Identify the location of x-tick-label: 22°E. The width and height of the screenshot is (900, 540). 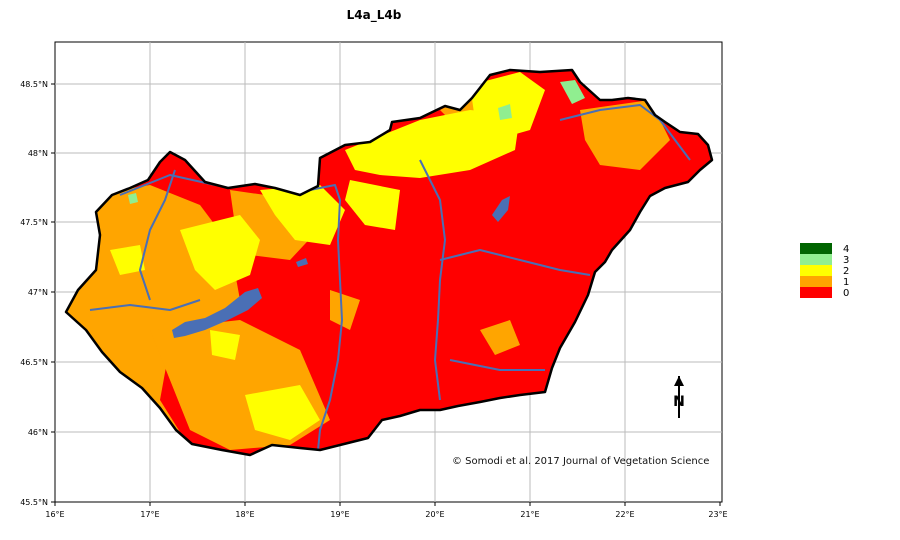
(624, 514).